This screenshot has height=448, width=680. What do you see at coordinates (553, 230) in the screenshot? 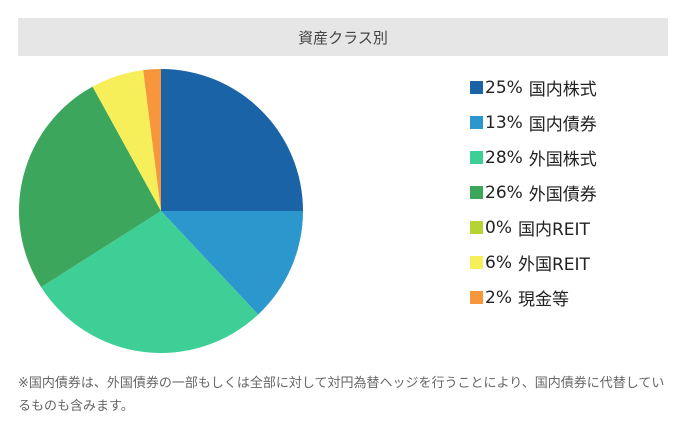
I see `legend-label: 国内REIT` at bounding box center [553, 230].